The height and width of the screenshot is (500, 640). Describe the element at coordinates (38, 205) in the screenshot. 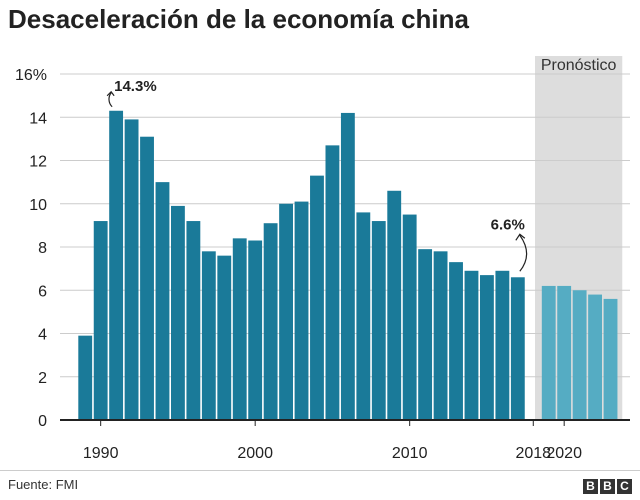

I see `y-tick-label: 10` at that location.